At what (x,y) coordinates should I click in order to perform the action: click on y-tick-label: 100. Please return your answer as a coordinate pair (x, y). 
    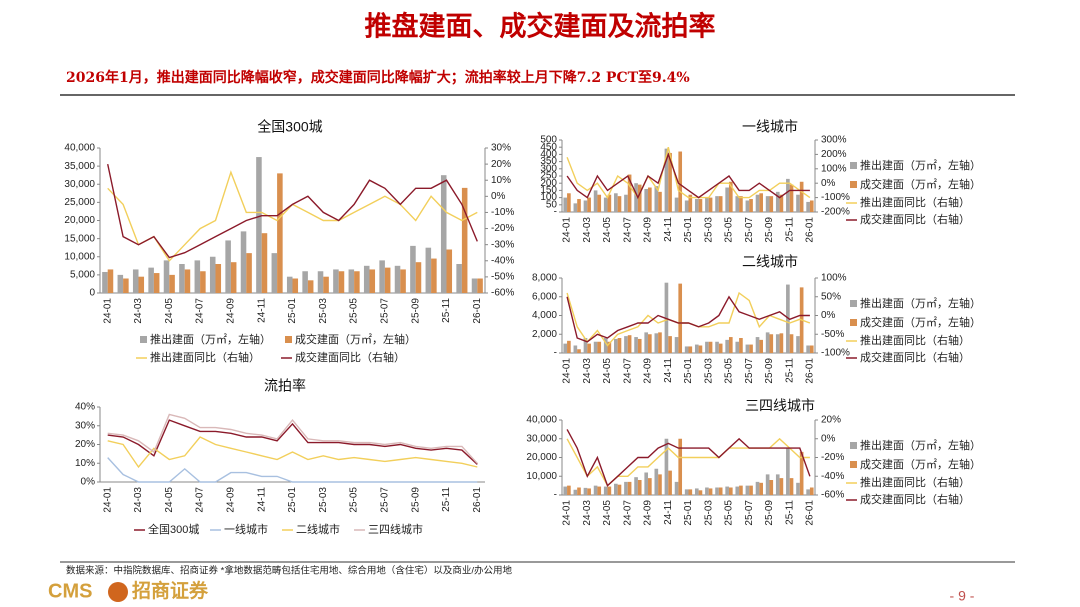
    Looking at the image, I should click on (548, 197).